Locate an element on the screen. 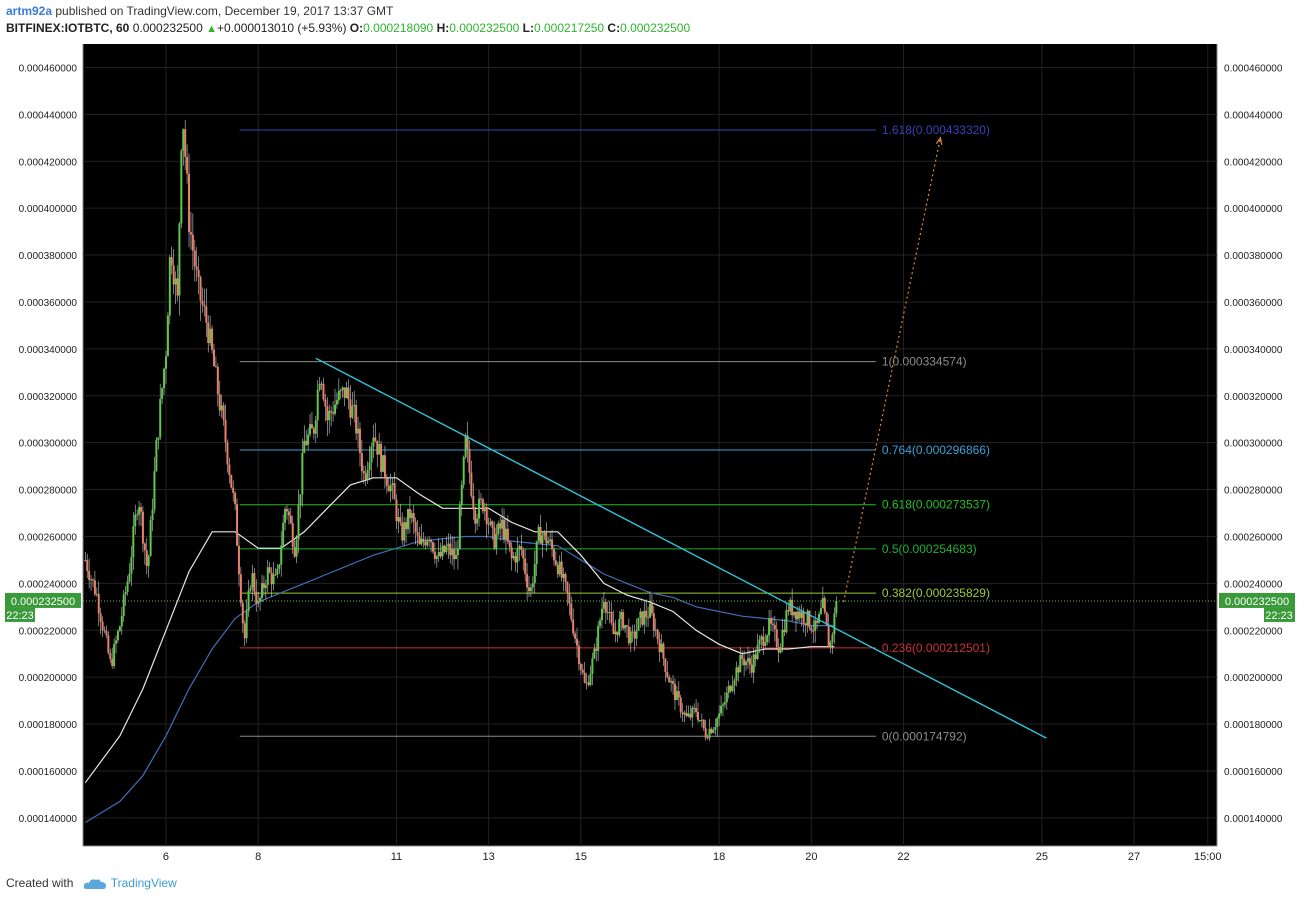  y-tick-label-left: 0.000140000 is located at coordinates (48, 819).